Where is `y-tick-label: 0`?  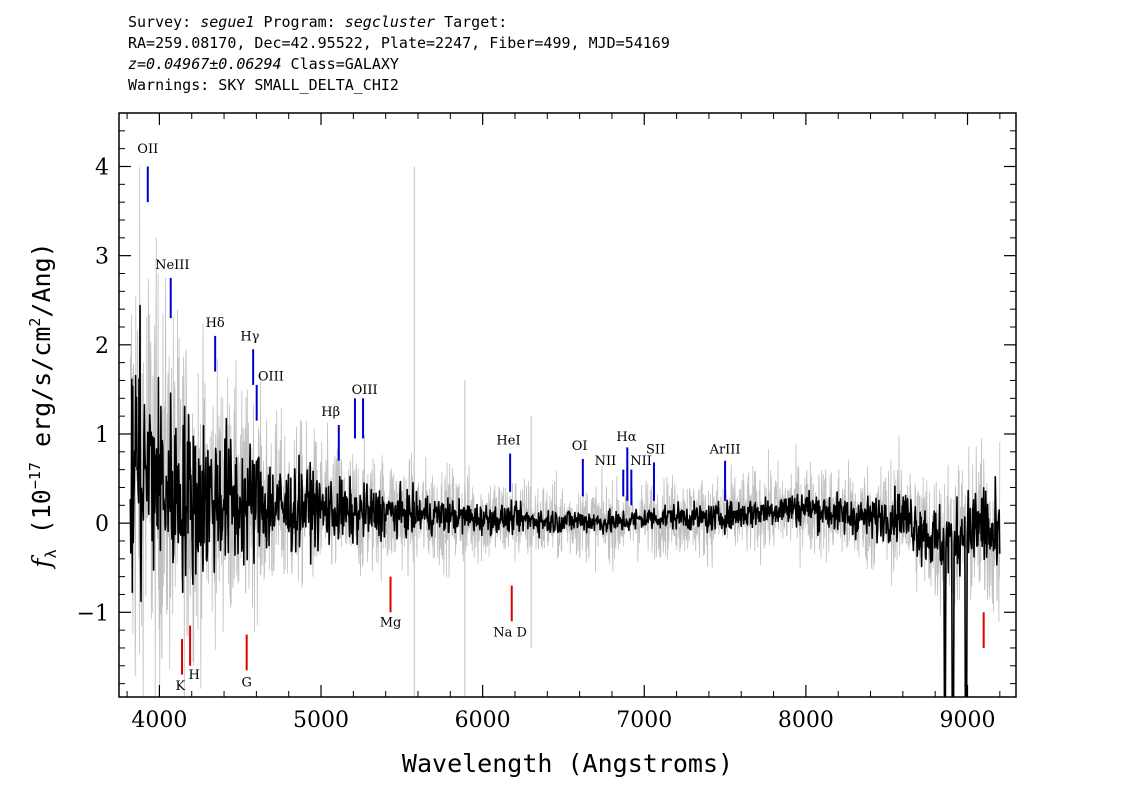 y-tick-label: 0 is located at coordinates (102, 524).